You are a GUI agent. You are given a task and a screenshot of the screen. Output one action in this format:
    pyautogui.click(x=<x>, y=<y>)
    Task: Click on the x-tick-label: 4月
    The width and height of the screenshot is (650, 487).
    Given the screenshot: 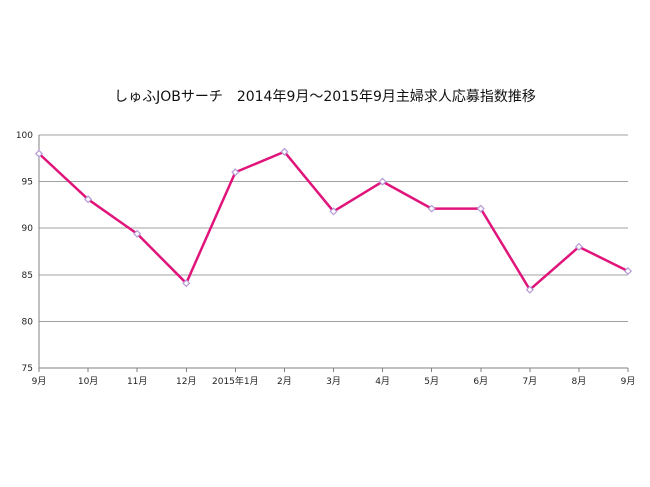 What is the action you would take?
    pyautogui.click(x=382, y=381)
    